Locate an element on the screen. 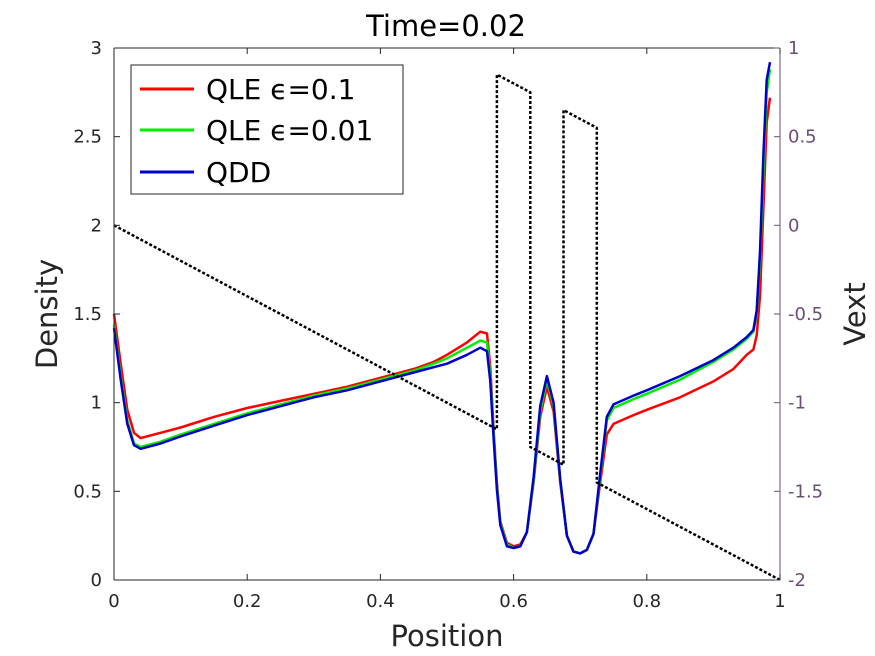 This screenshot has width=875, height=656. y-right-tick-label: 0 is located at coordinates (793, 225).